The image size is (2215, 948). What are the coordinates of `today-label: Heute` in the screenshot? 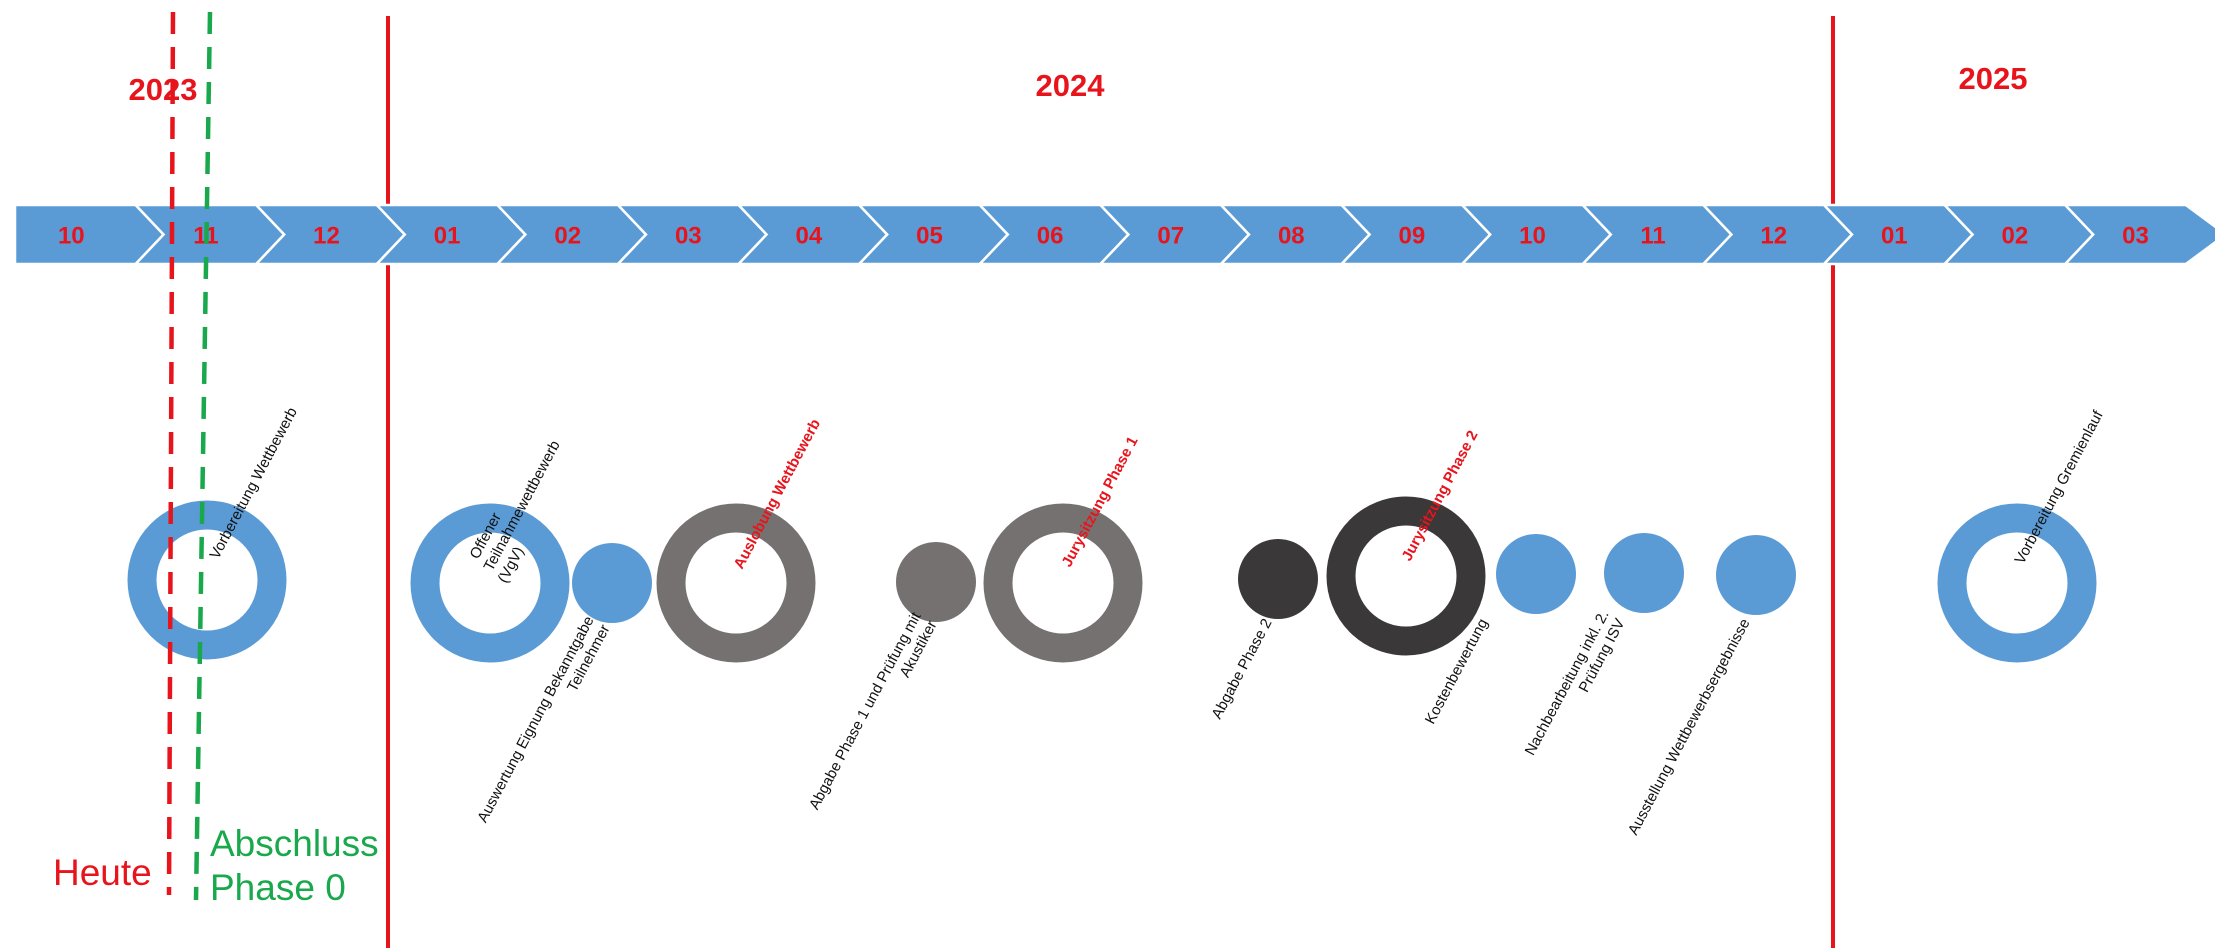 It's located at (102, 872).